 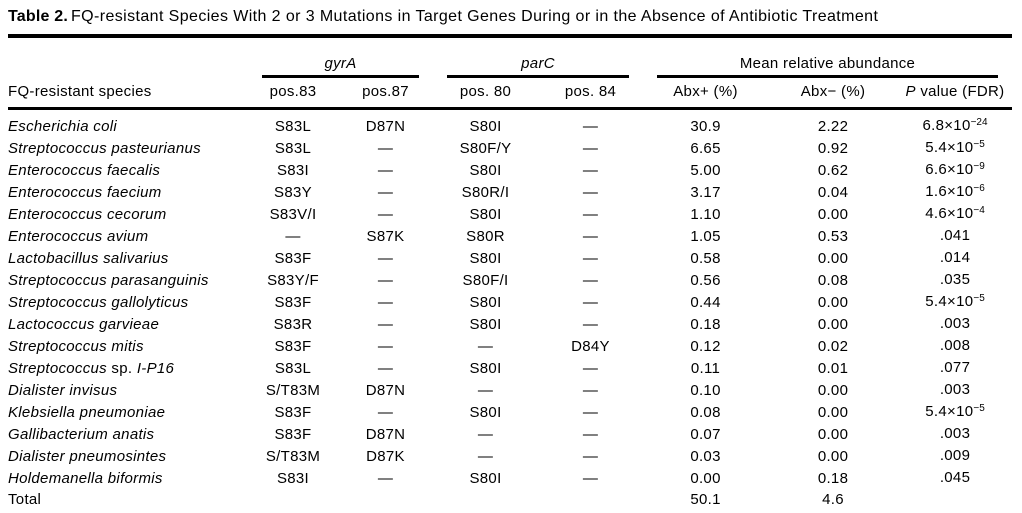 I want to click on cell-parc-pos80: S80F/I, so click(x=485, y=280).